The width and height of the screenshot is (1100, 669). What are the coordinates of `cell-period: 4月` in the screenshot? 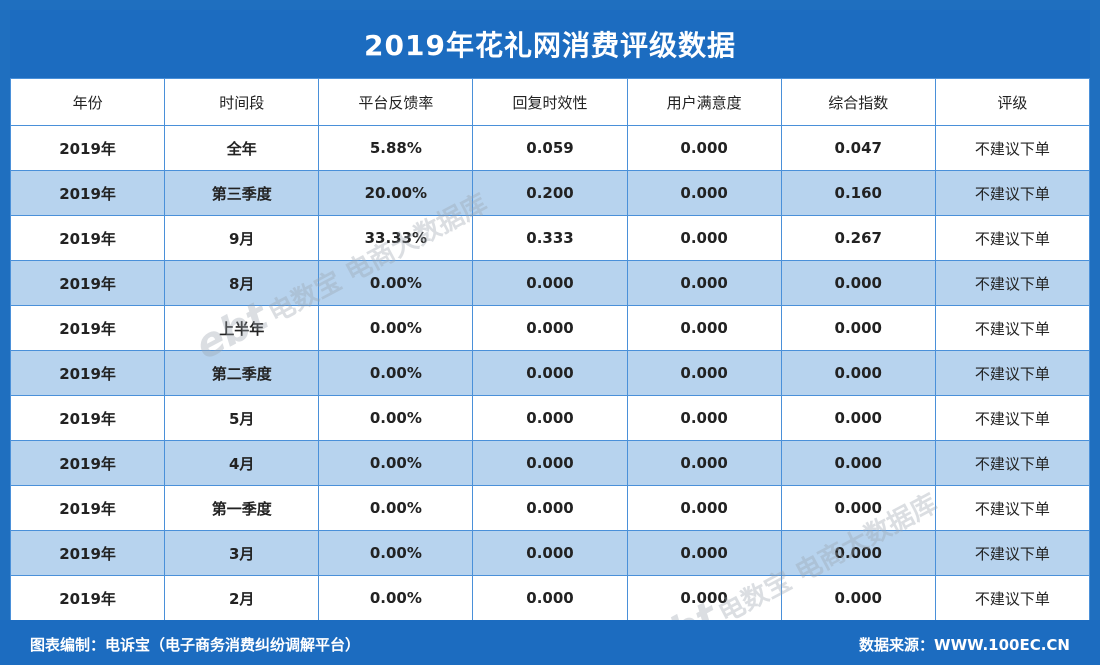 It's located at (242, 463).